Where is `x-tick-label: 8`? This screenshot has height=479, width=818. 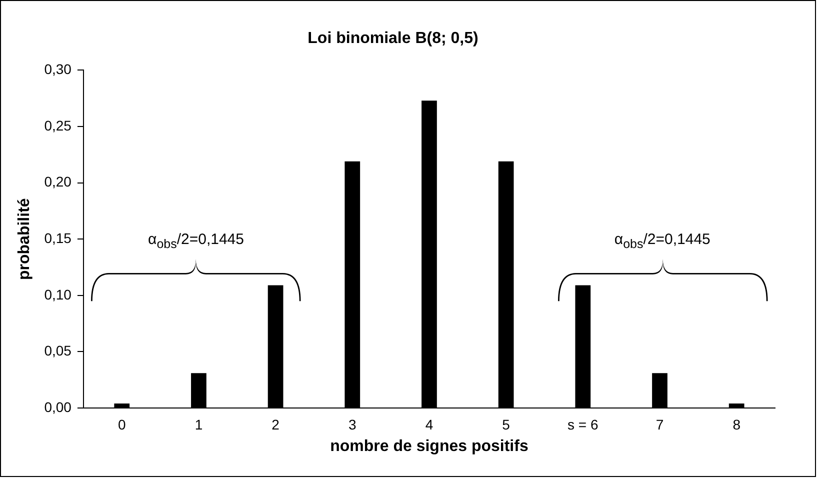
x-tick-label: 8 is located at coordinates (736, 424).